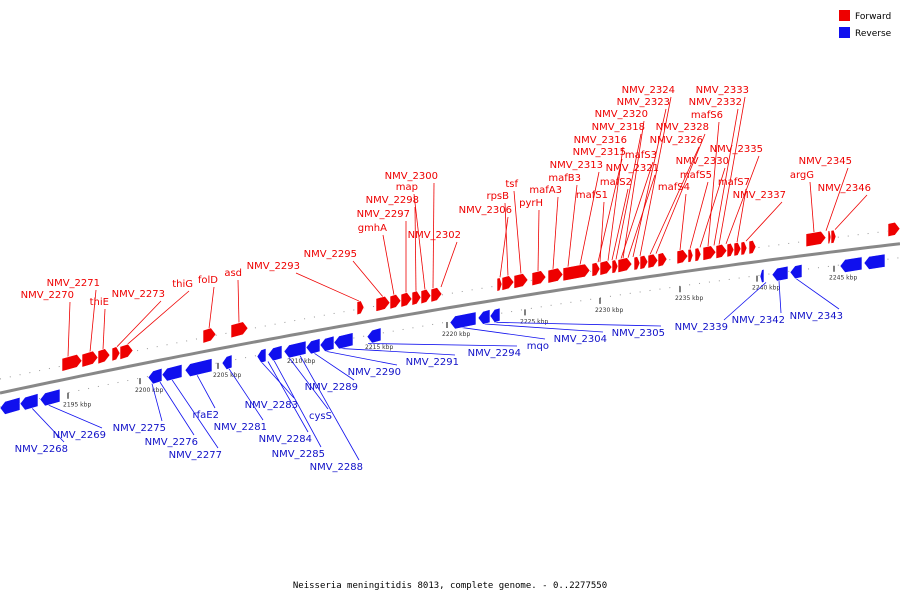  I want to click on forward-gene-label: map, so click(407, 187).